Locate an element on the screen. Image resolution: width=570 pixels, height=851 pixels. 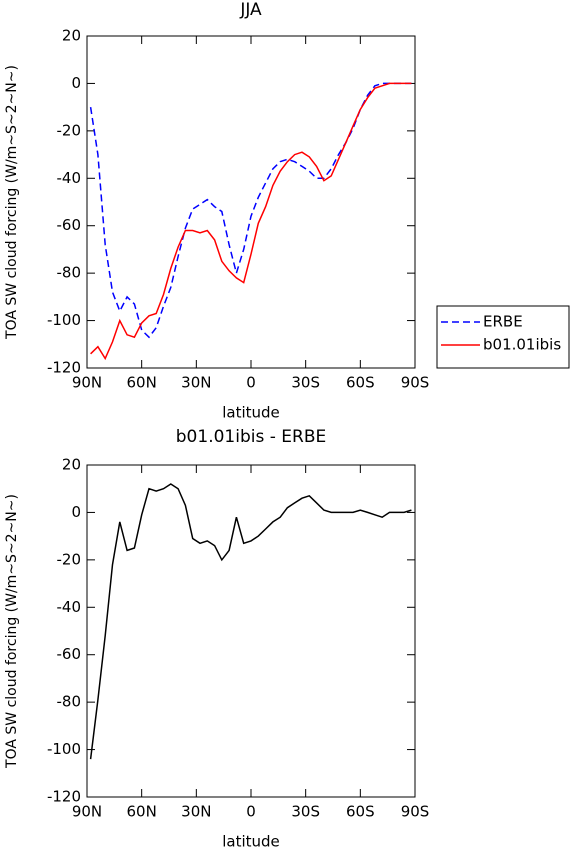
legend-label: b01.01ibis is located at coordinates (522, 345).